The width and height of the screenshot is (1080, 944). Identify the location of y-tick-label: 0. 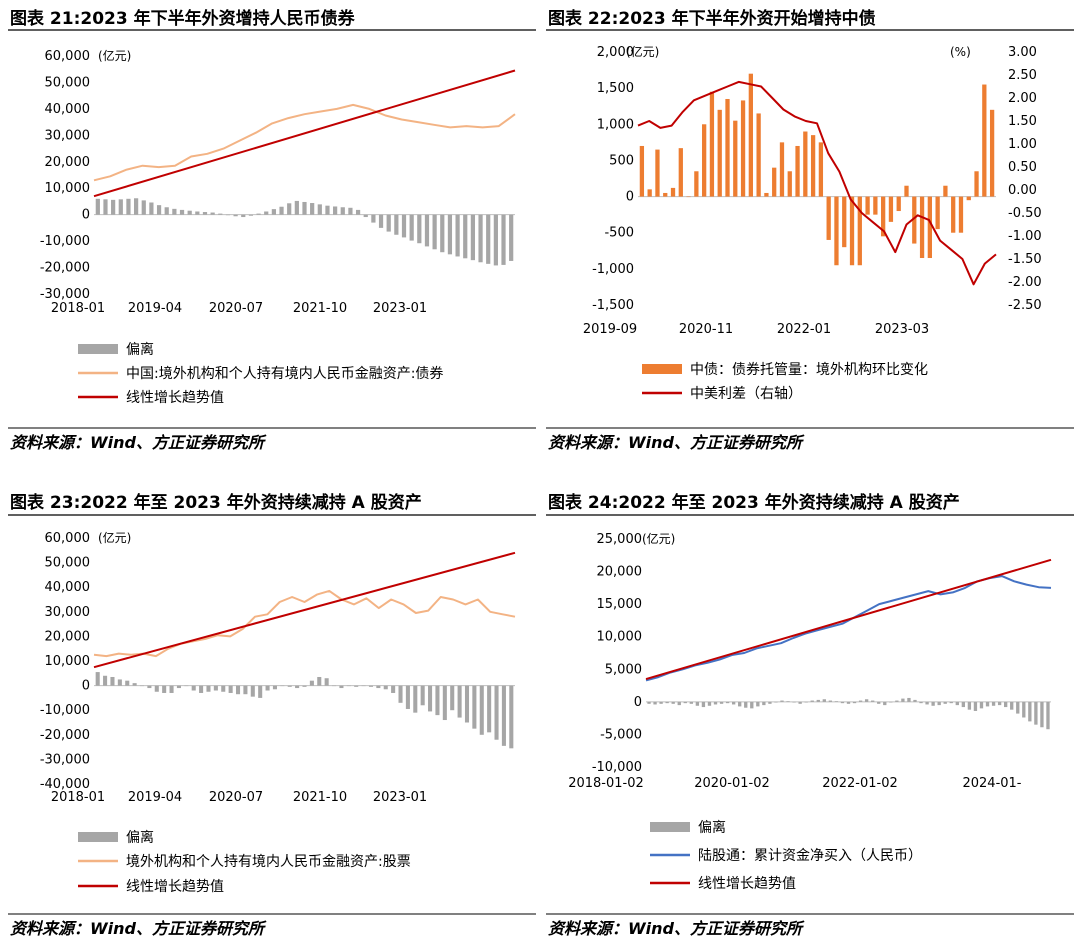
(630, 197).